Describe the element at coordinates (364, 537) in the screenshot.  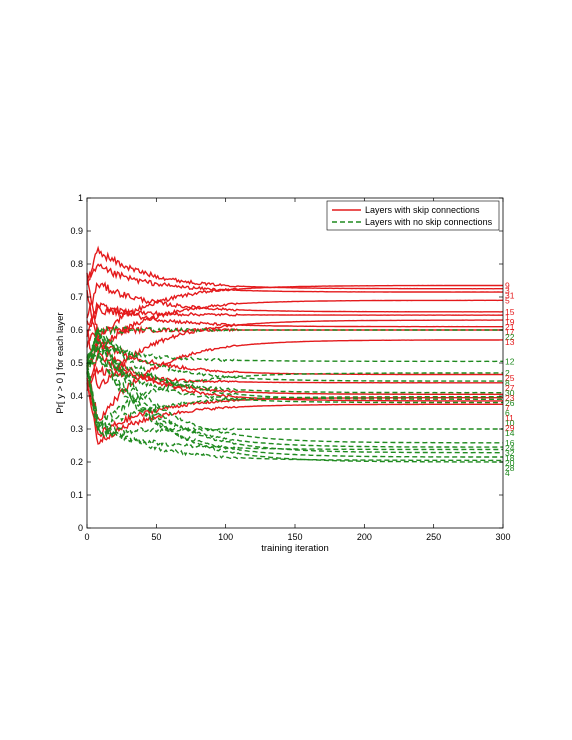
I see `x-tick-label: 200` at that location.